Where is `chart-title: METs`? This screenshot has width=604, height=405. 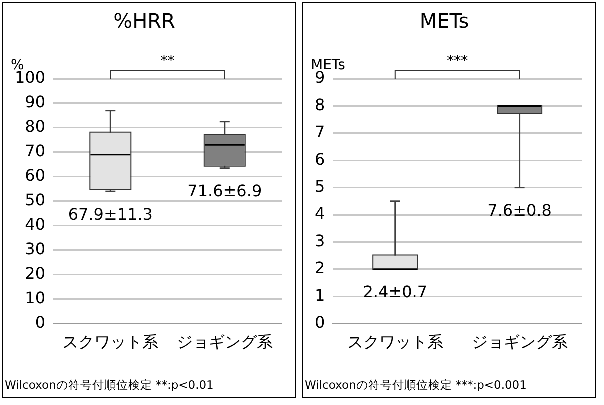 chart-title: METs is located at coordinates (445, 21).